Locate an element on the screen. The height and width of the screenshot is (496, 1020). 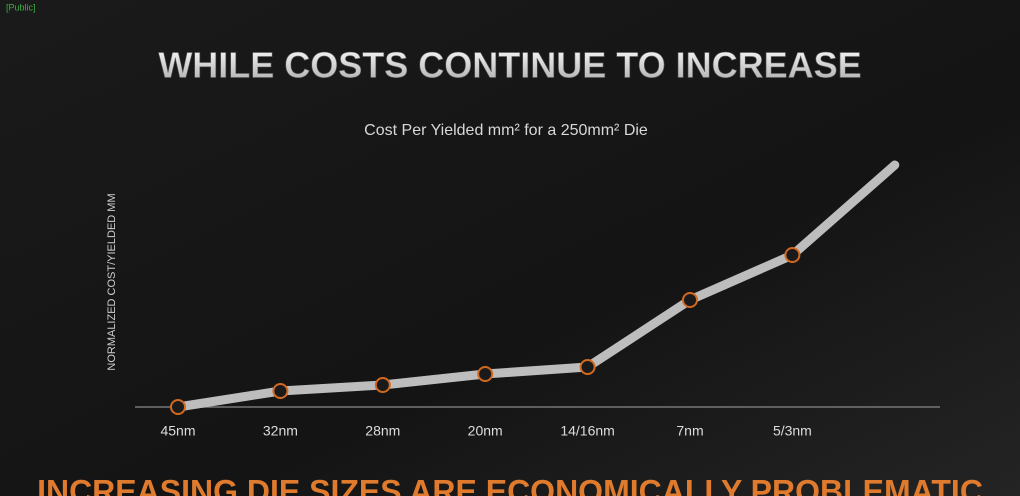
y-axis-label: NORMALIZED COST/YIELDED MM is located at coordinates (112, 281).